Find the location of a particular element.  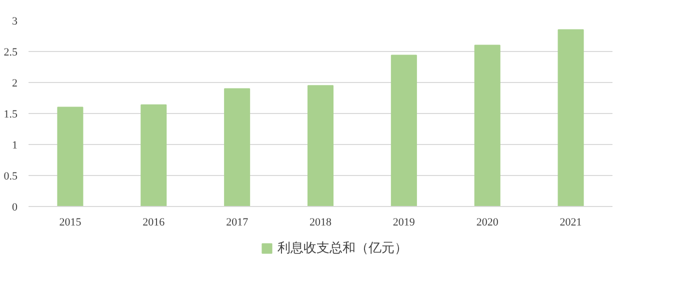

y-tick-label: 0 is located at coordinates (15, 208).